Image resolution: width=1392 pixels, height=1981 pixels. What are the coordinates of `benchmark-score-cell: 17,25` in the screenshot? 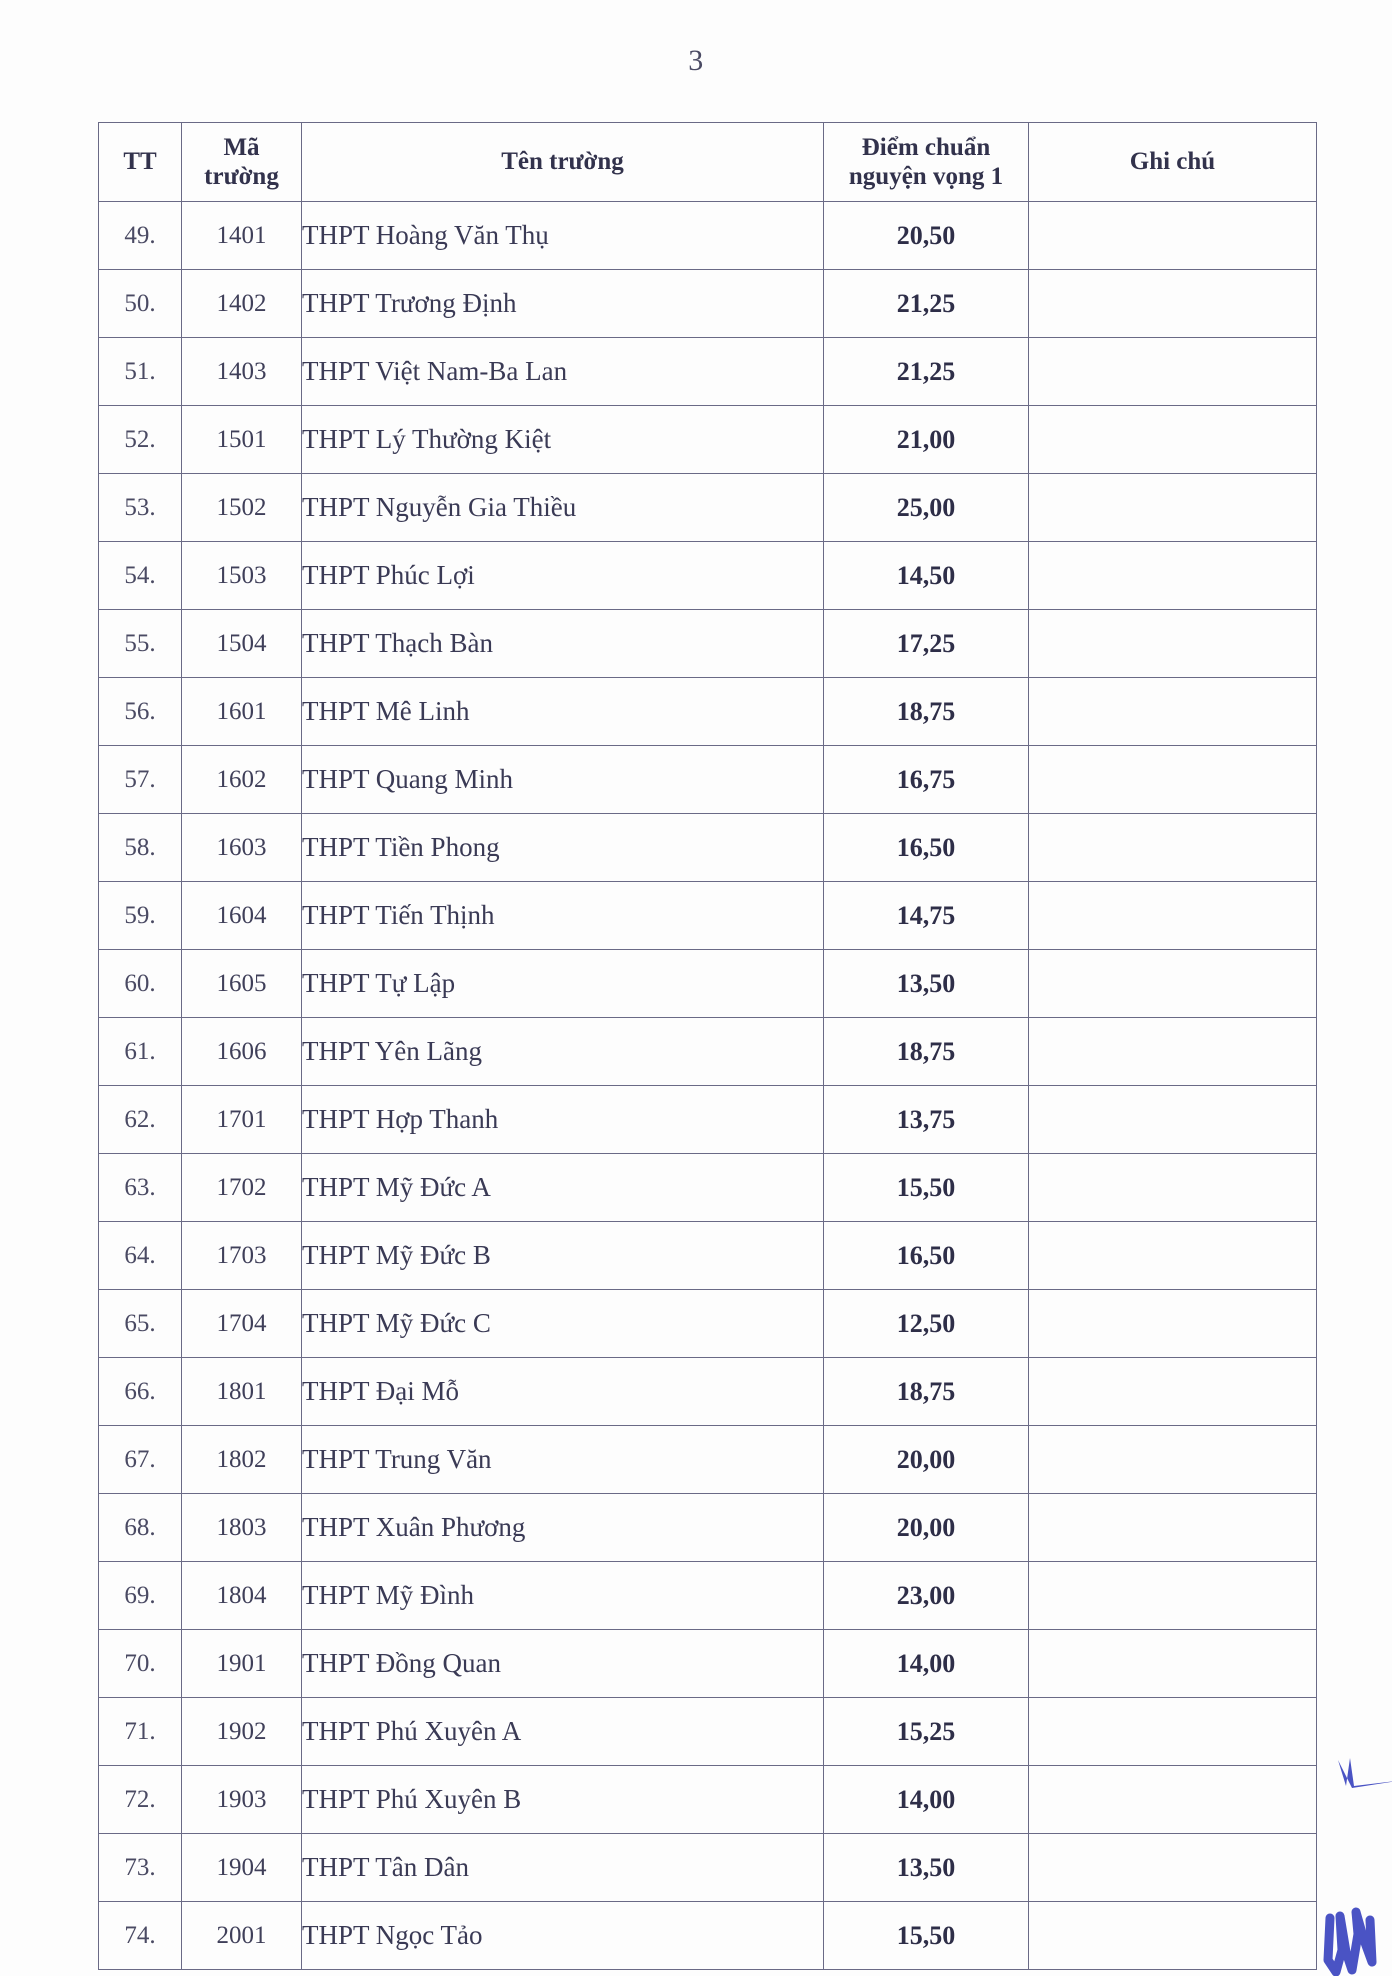 It's located at (926, 643).